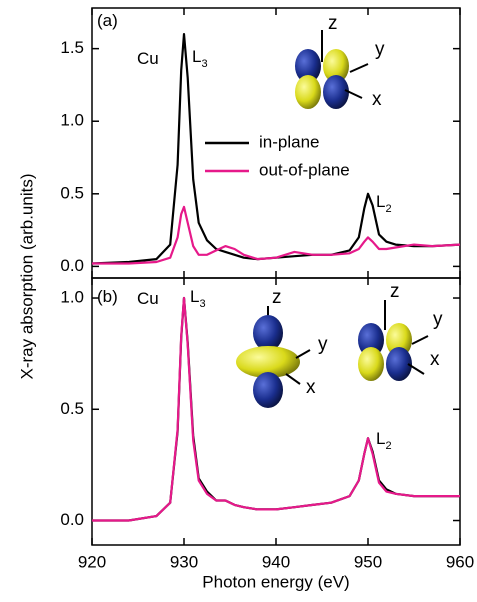 The height and width of the screenshot is (602, 477). What do you see at coordinates (368, 561) in the screenshot?
I see `x-tick-label: 950` at bounding box center [368, 561].